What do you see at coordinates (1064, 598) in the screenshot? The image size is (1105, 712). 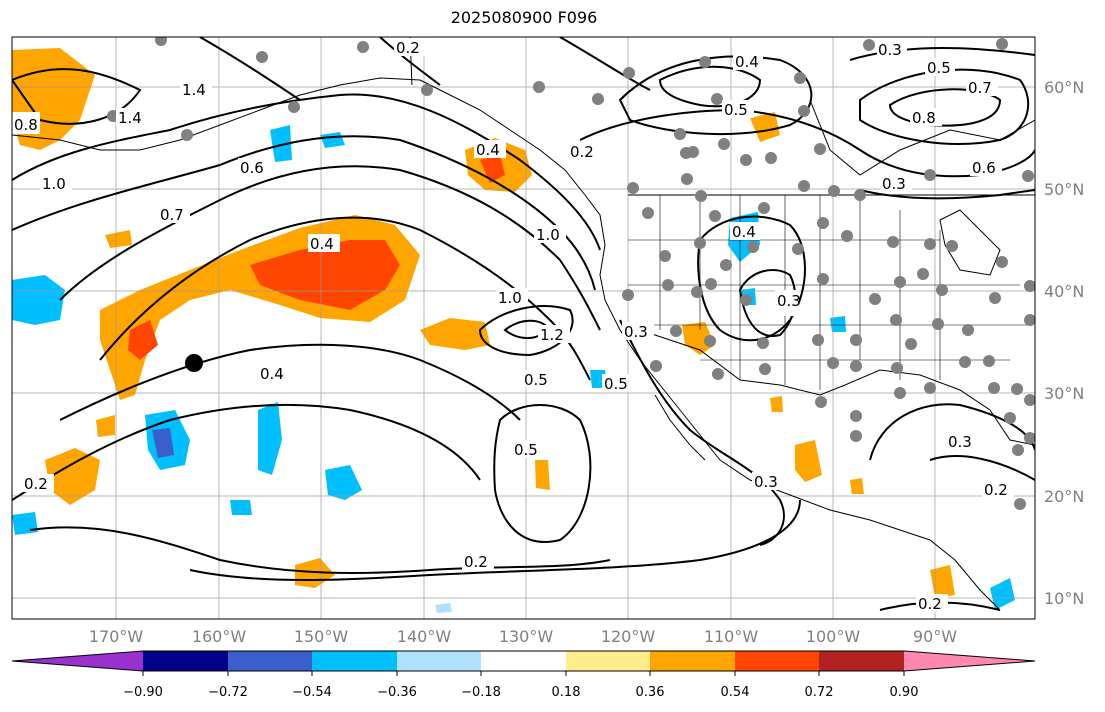 I see `lat-label: 10°N` at bounding box center [1064, 598].